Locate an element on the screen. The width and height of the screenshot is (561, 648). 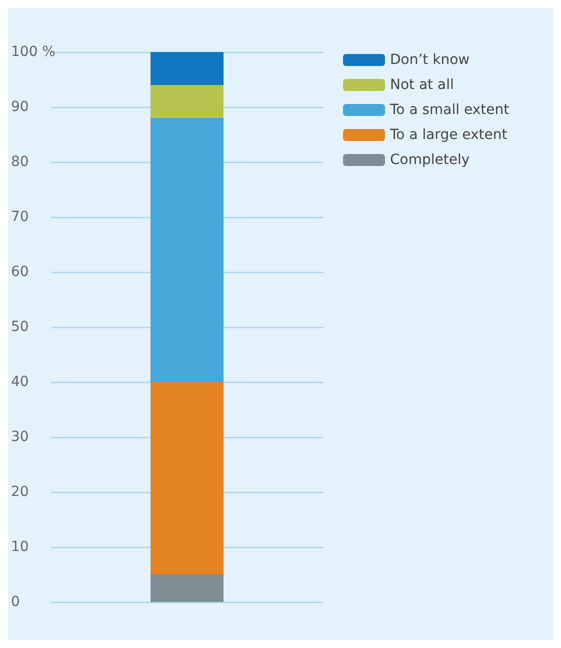
y-tick-label: 0 is located at coordinates (15, 602).